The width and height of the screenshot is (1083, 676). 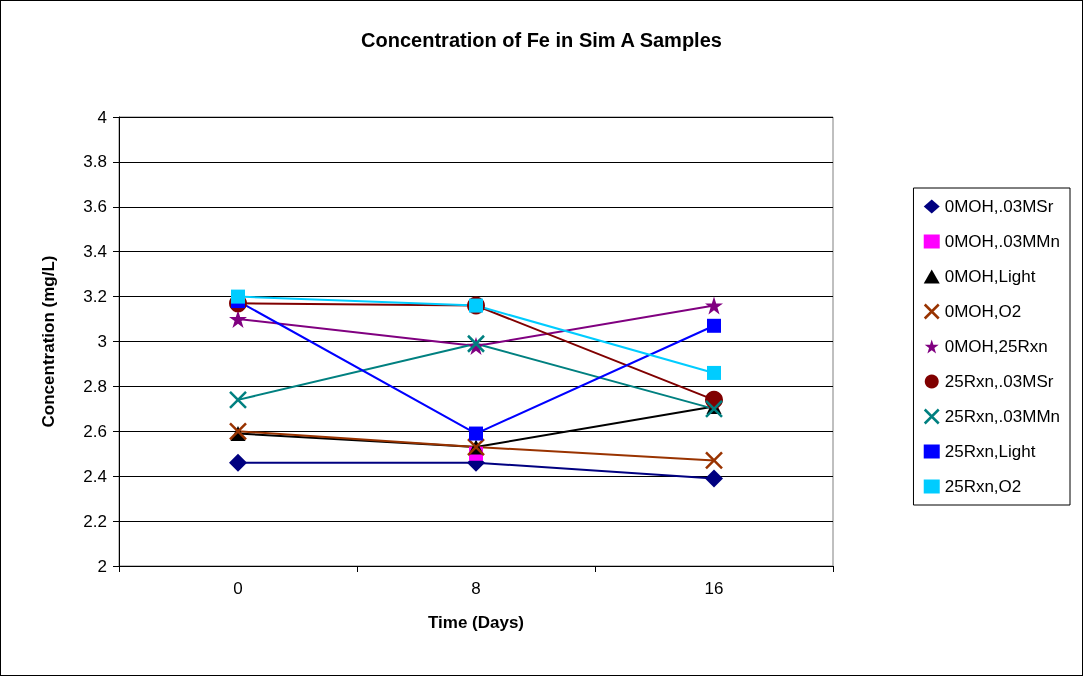 I want to click on y-tick-label: 4, so click(x=102, y=117).